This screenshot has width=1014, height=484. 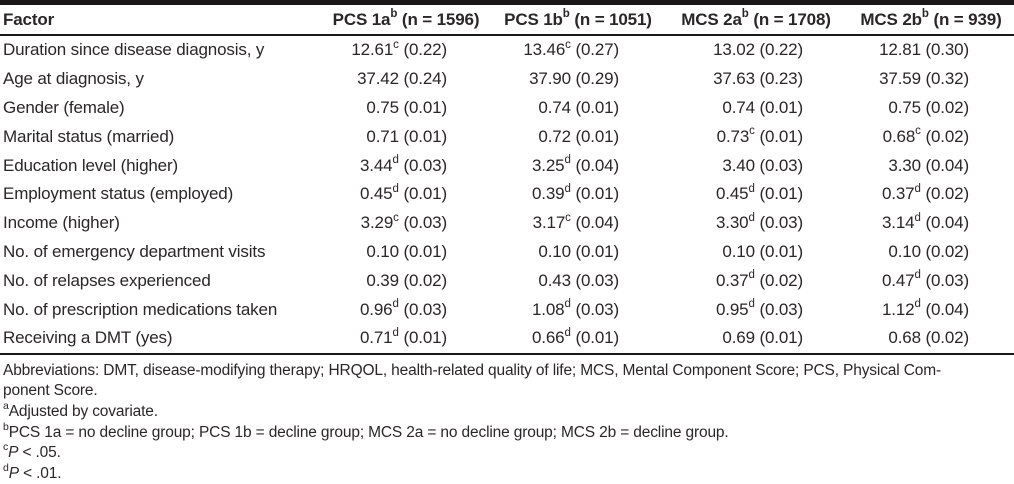 What do you see at coordinates (931, 165) in the screenshot?
I see `value-cell: 3.30 (0.04)` at bounding box center [931, 165].